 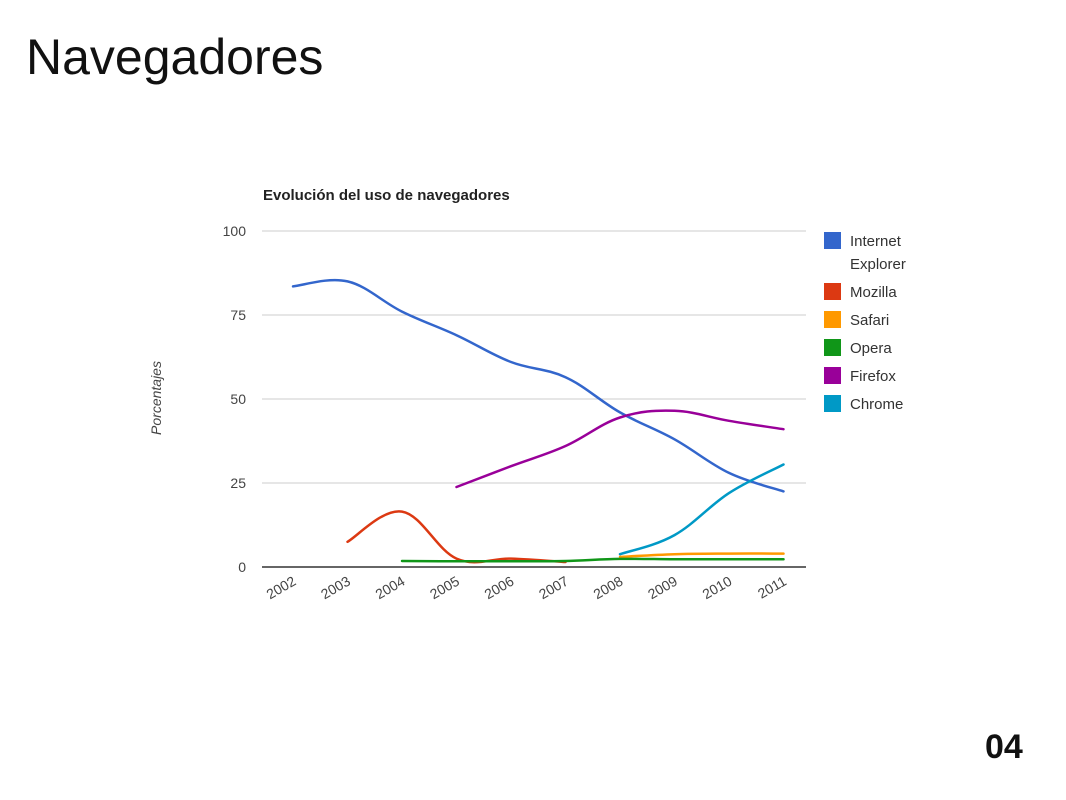 What do you see at coordinates (386, 195) in the screenshot?
I see `chart-title: Evolución del uso de navegadores` at bounding box center [386, 195].